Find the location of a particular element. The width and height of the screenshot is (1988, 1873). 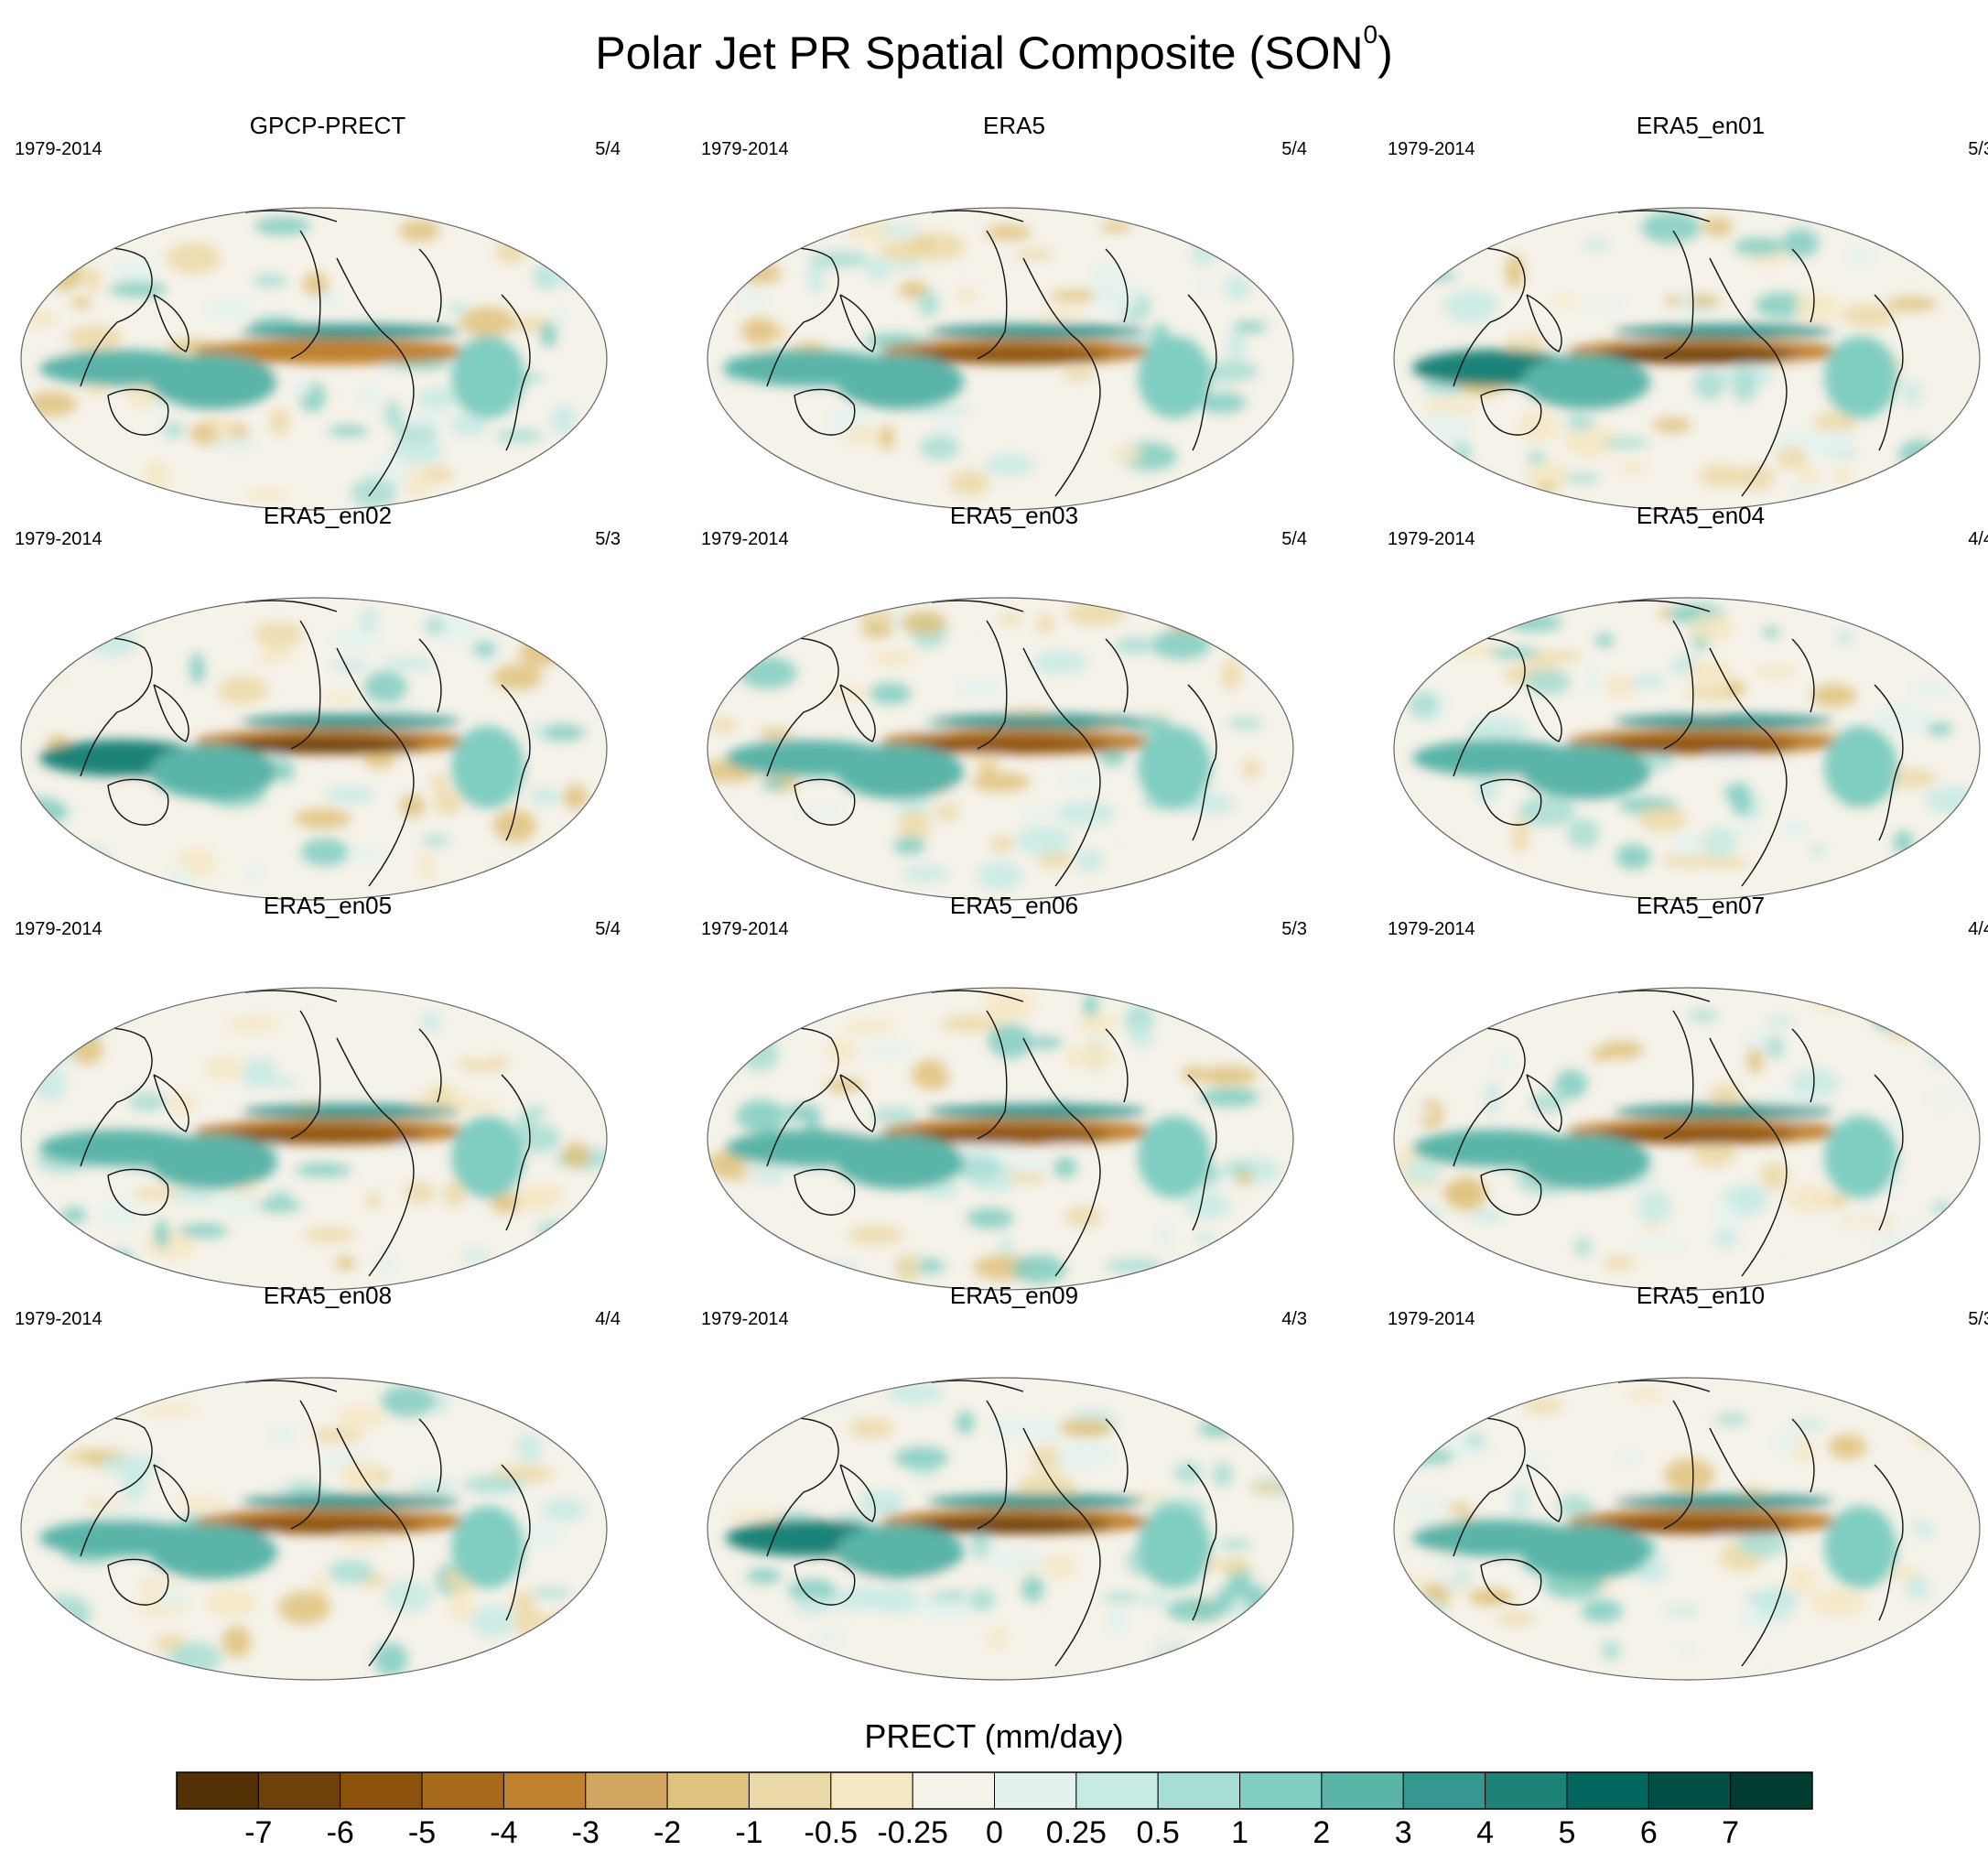

panel-sample-ratio: 4/4 is located at coordinates (608, 1319).